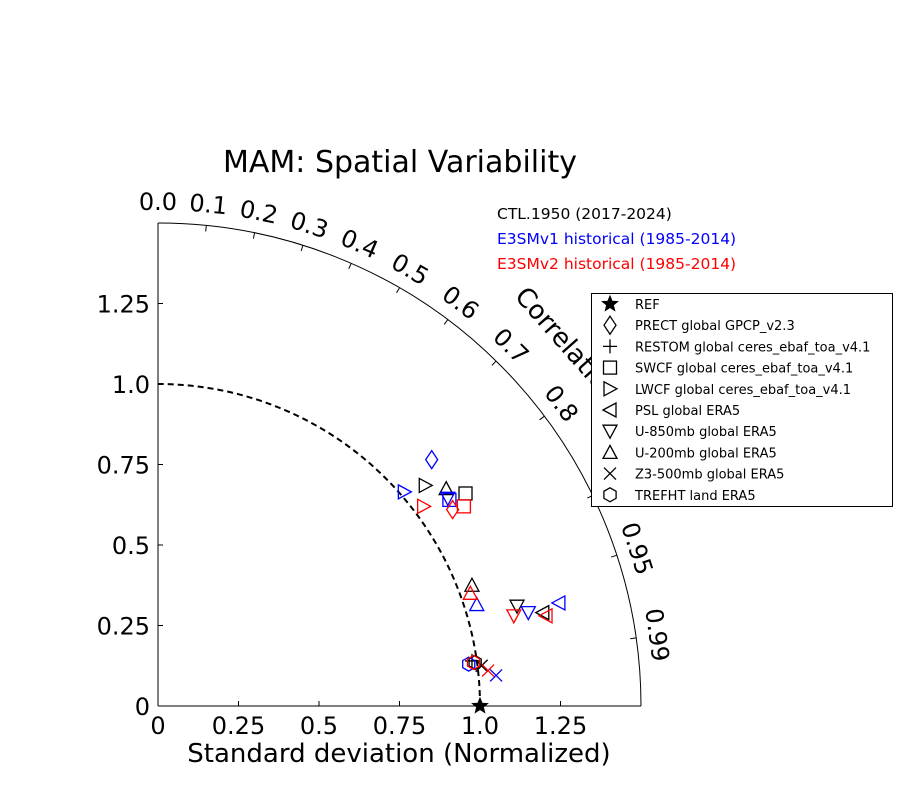  What do you see at coordinates (647, 305) in the screenshot?
I see `marker-legend-label: REF` at bounding box center [647, 305].